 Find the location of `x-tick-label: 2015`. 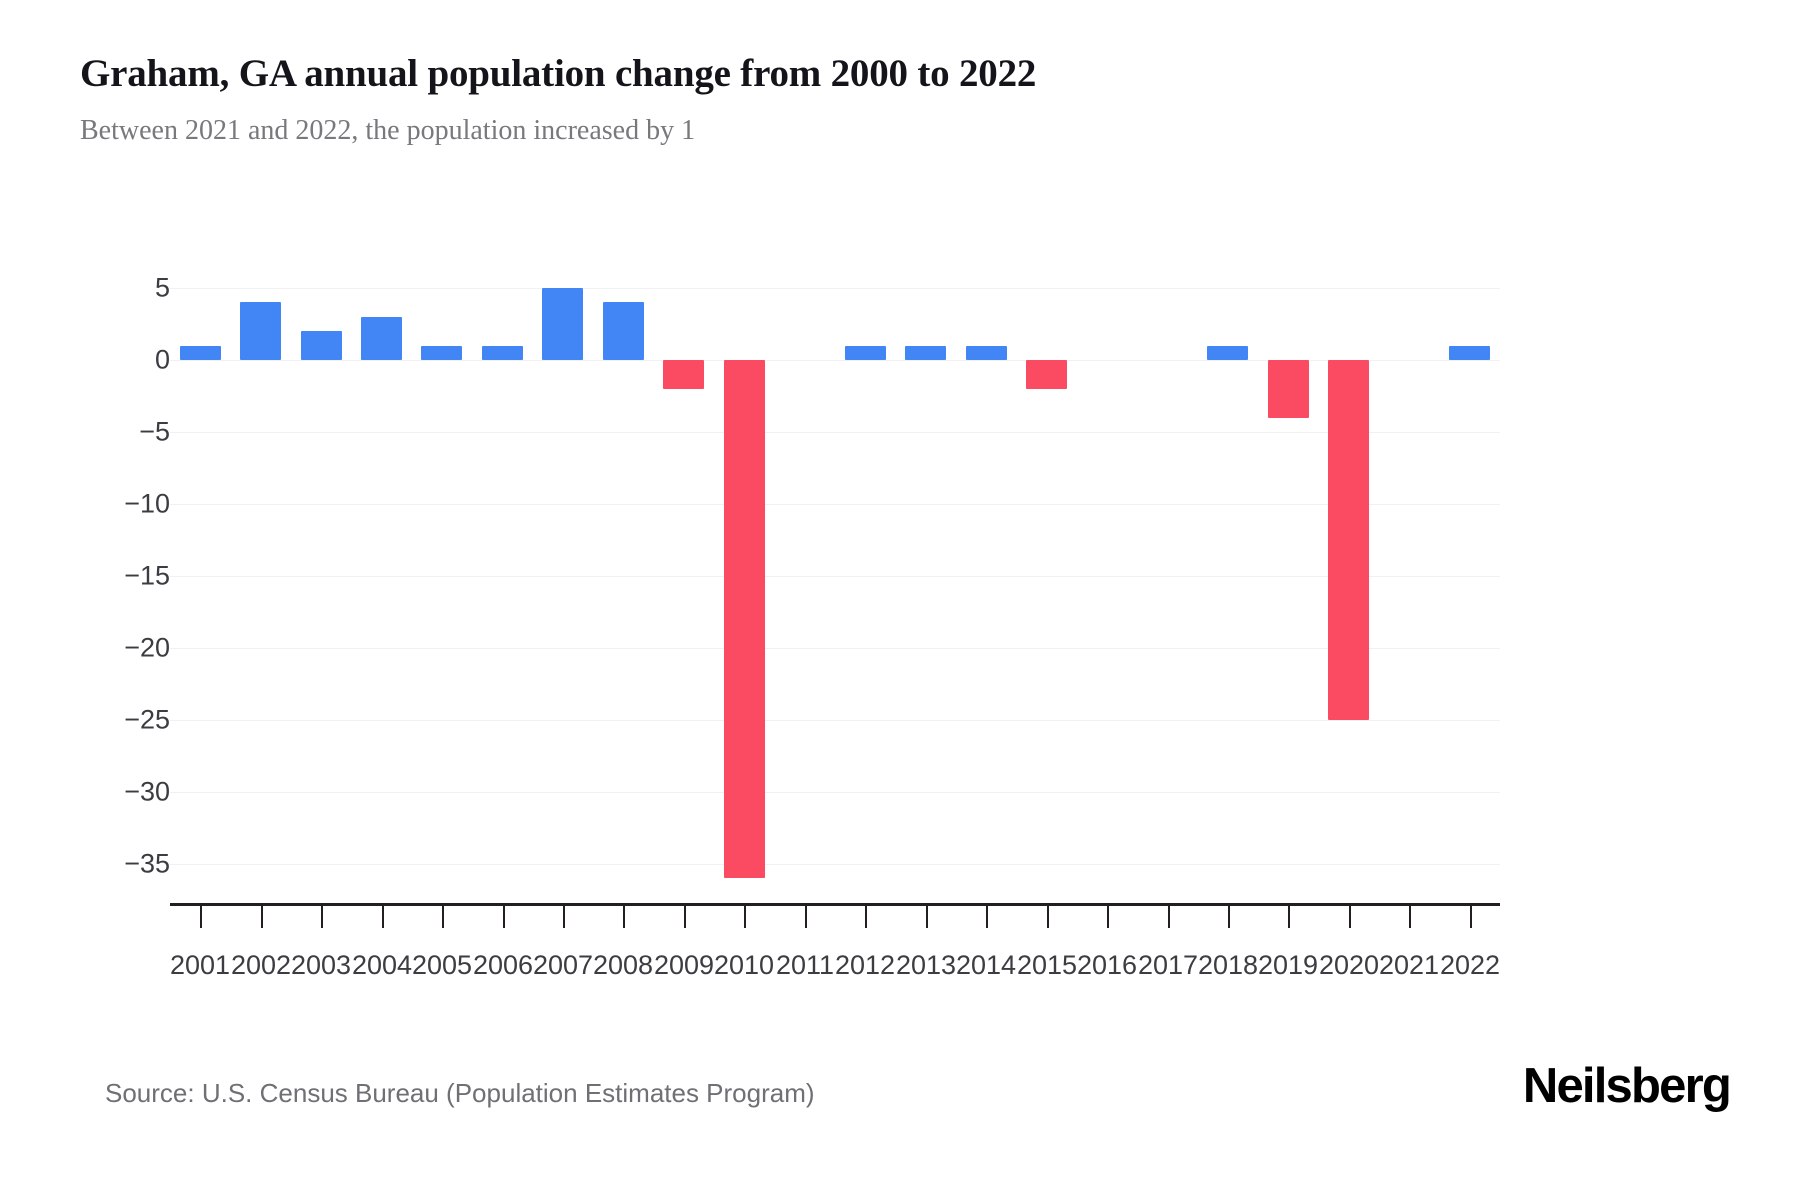

x-tick-label: 2015 is located at coordinates (1047, 965).